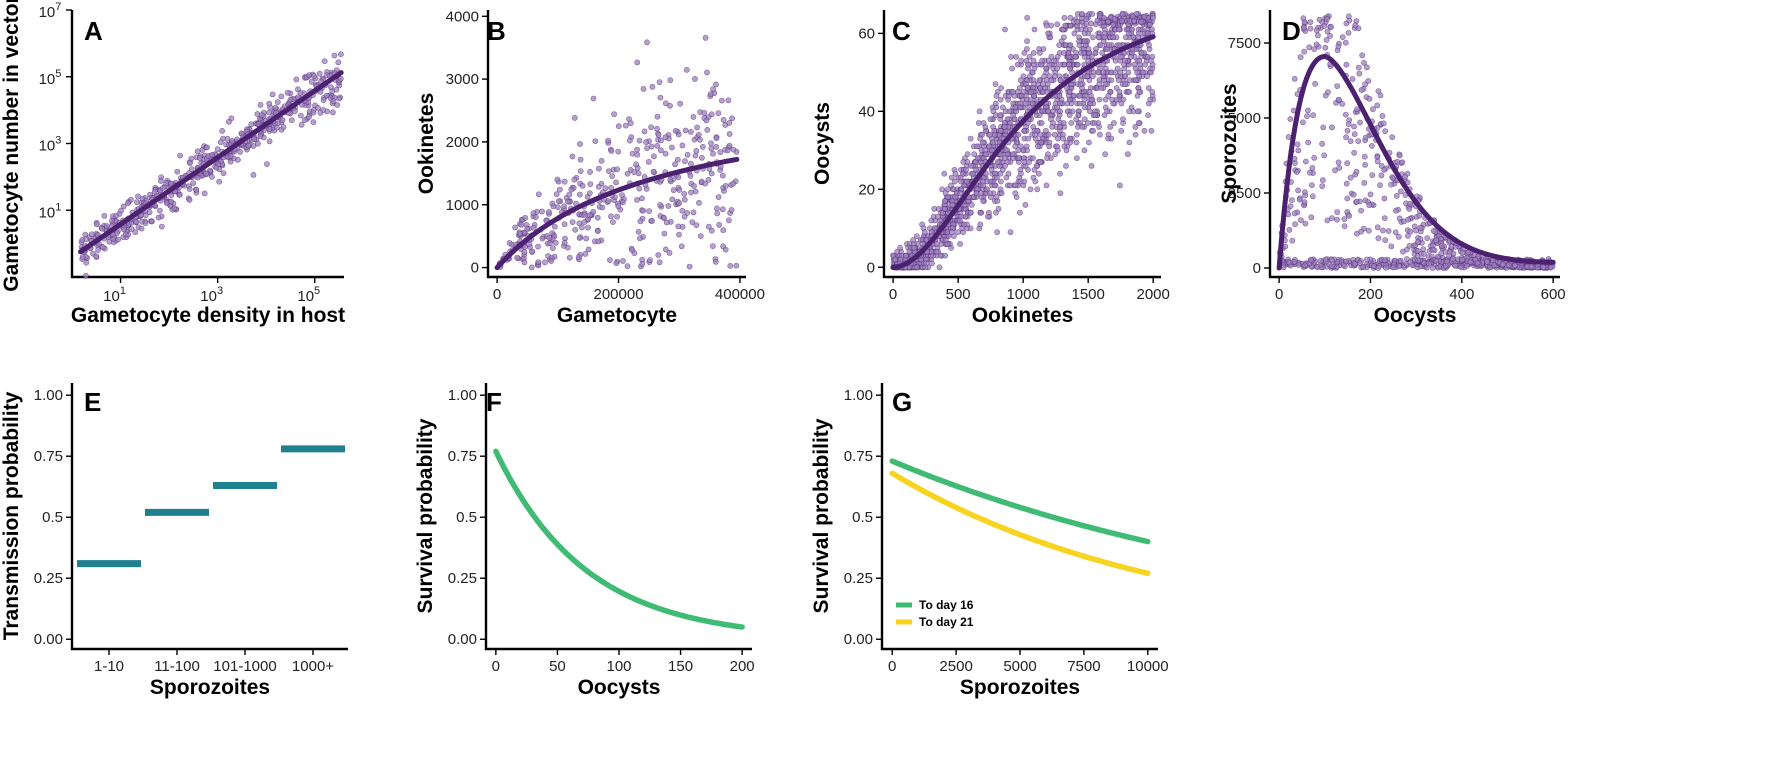  Describe the element at coordinates (1415, 315) in the screenshot. I see `x-axis-label: Oocysts` at that location.